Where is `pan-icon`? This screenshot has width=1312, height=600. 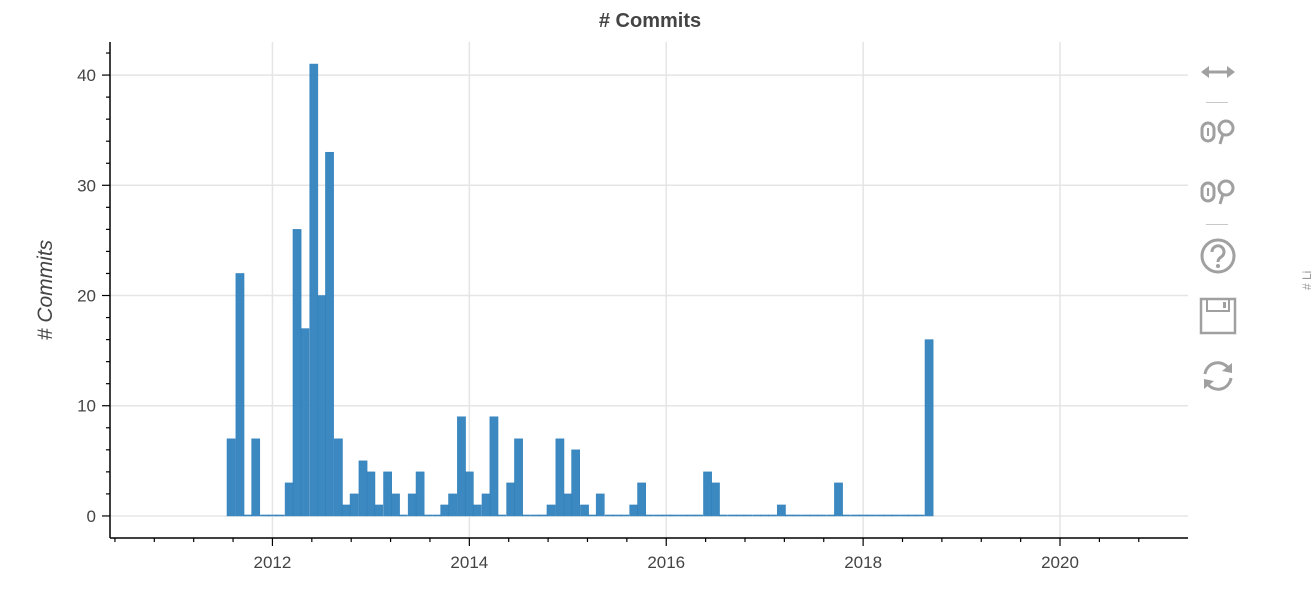
pan-icon is located at coordinates (1218, 72).